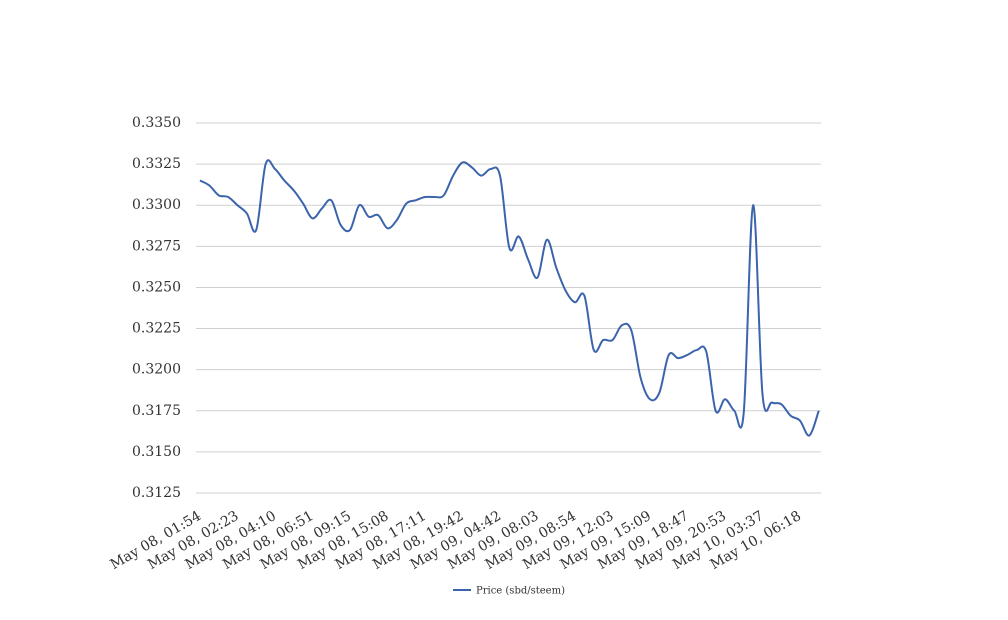 This screenshot has height=620, width=1008. Describe the element at coordinates (156, 411) in the screenshot. I see `y-tick-label: 0.3175` at that location.